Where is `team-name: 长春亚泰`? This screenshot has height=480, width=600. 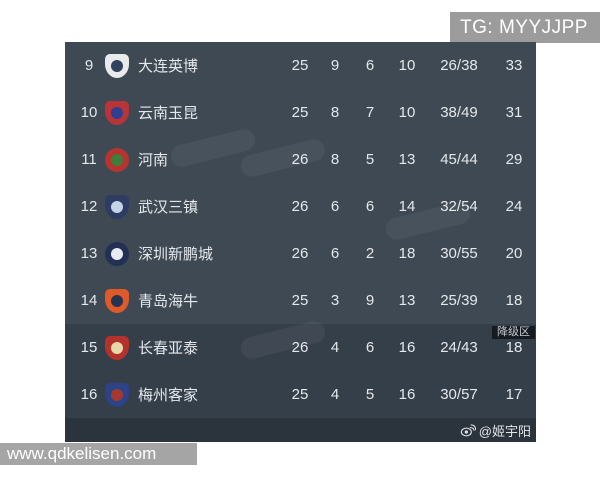 team-name: 长春亚泰 is located at coordinates (168, 348).